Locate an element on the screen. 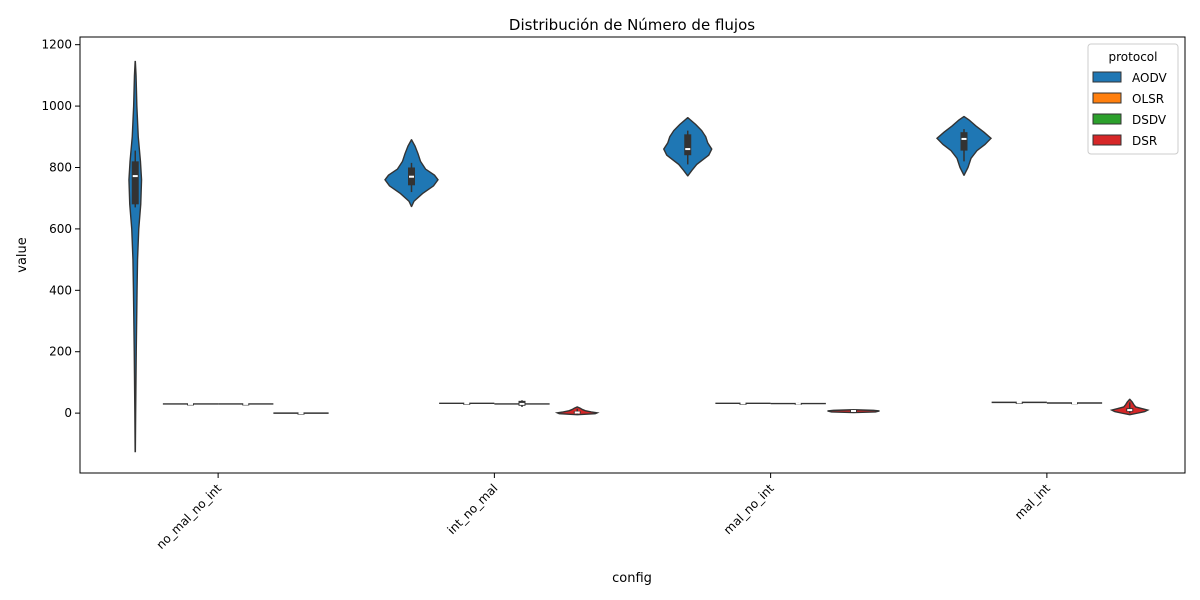 This screenshot has width=1200, height=600. violin-dsdv-mal_no_int is located at coordinates (798, 403).